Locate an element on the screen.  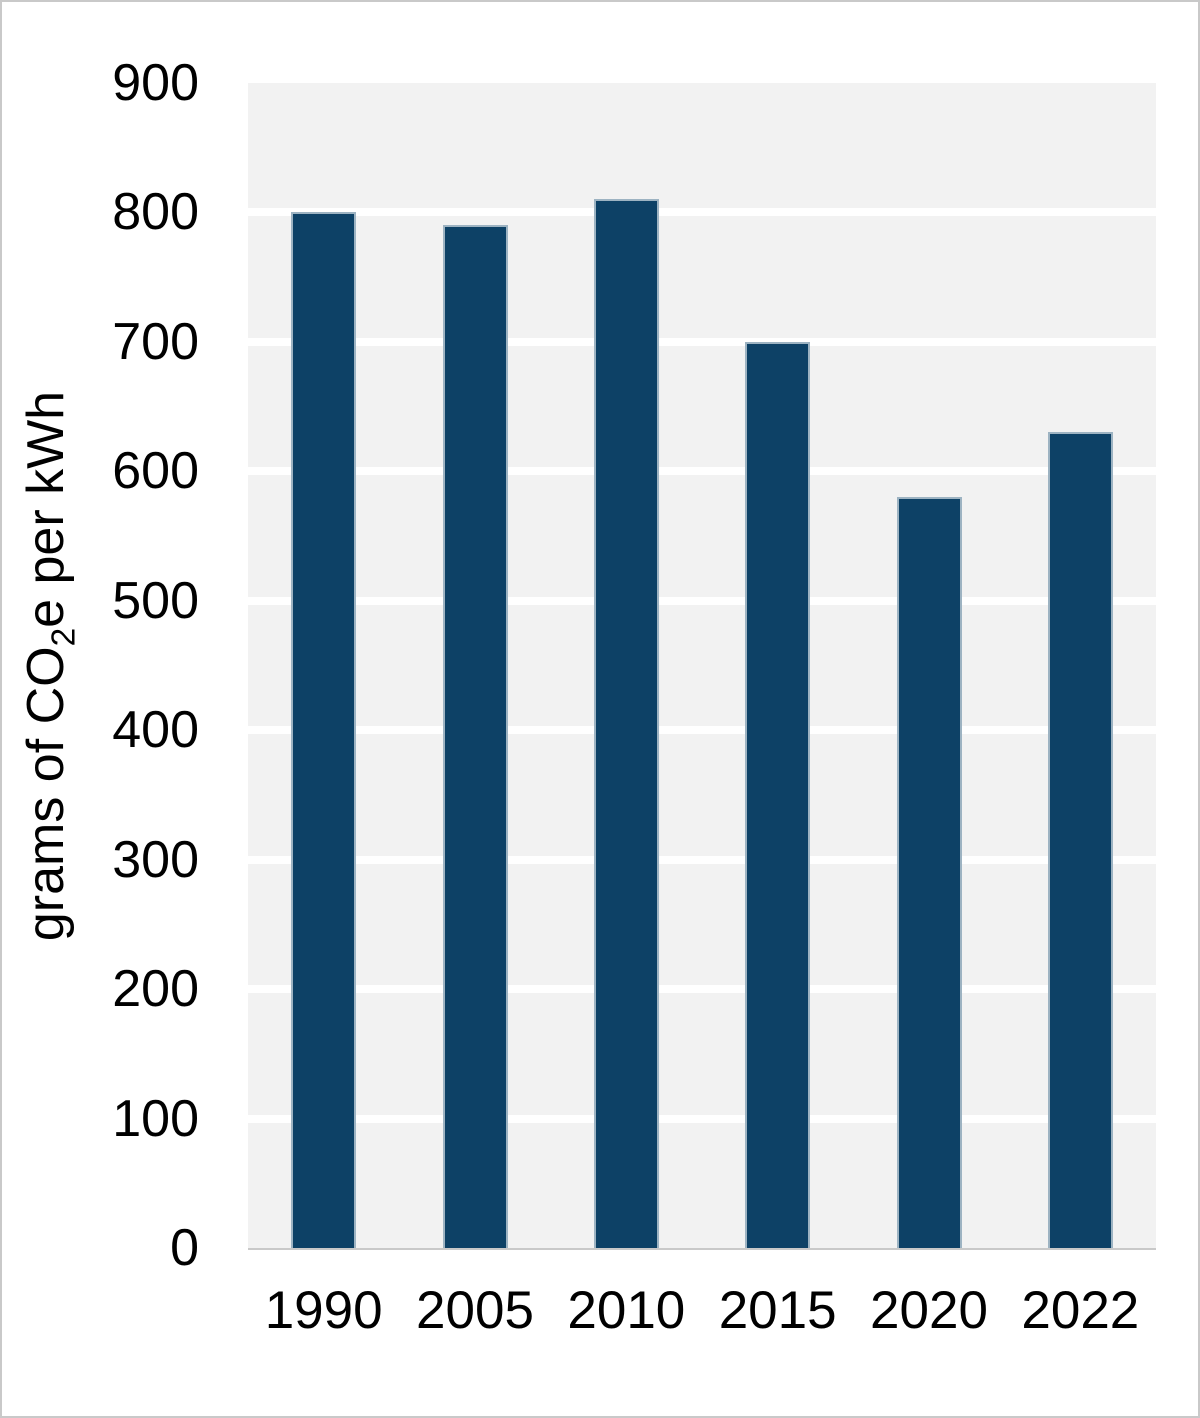
bar-2022 is located at coordinates (1080, 840).